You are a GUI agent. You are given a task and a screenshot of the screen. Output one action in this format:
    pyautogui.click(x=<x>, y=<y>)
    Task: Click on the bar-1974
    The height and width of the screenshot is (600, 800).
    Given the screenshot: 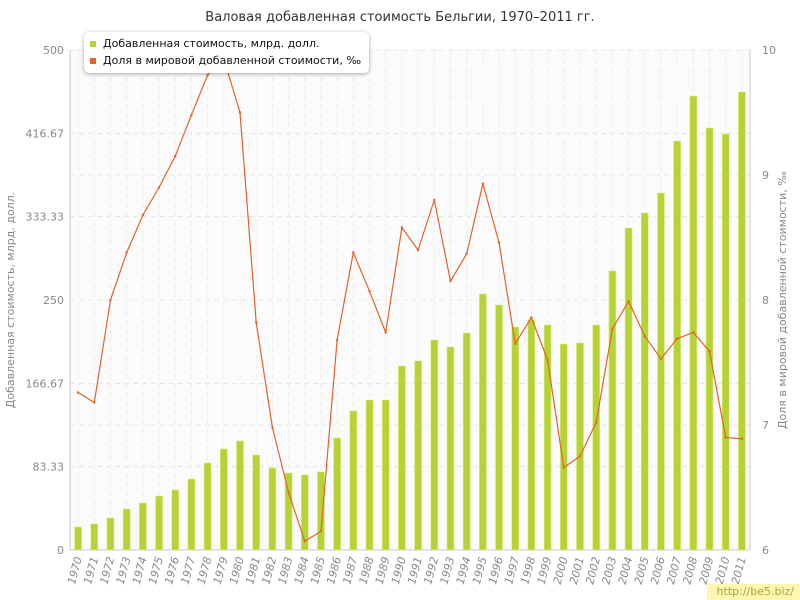 What is the action you would take?
    pyautogui.click(x=143, y=526)
    